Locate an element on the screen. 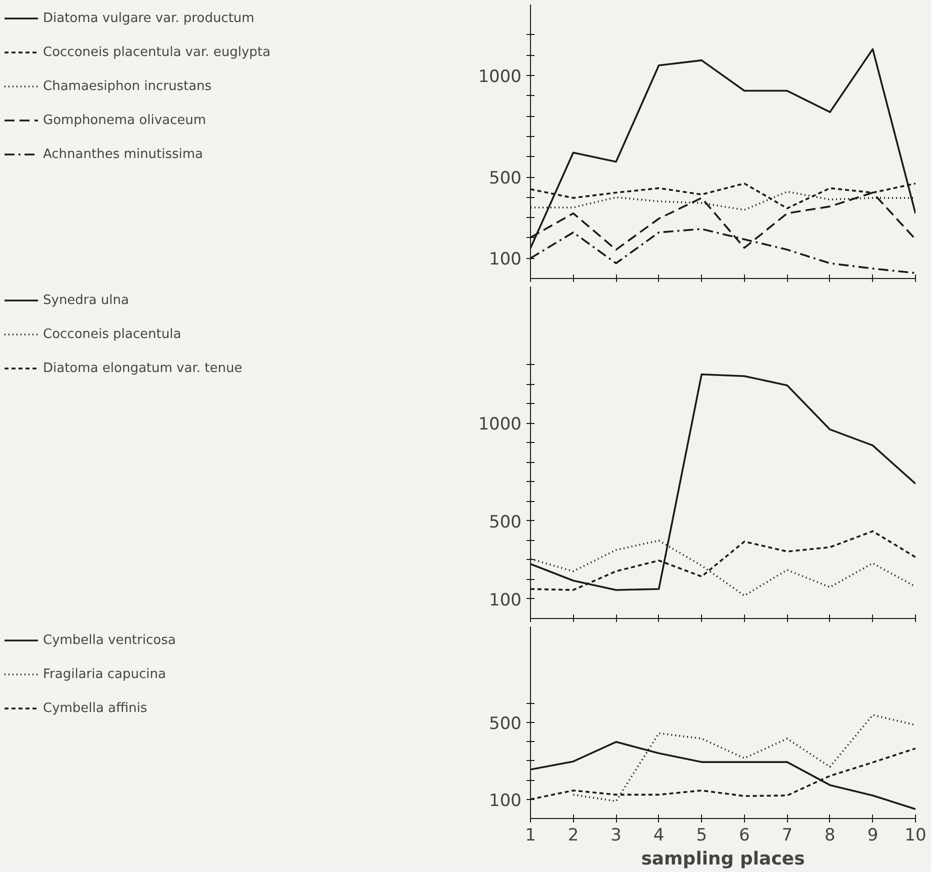 The height and width of the screenshot is (874, 933). x-tick-label: 4 is located at coordinates (658, 836).